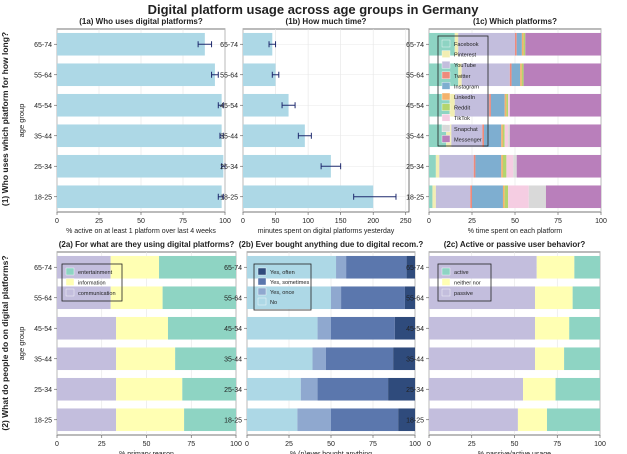 The image size is (627, 454). I want to click on bar-2b-35-44-yes-sometimes, so click(359, 359).